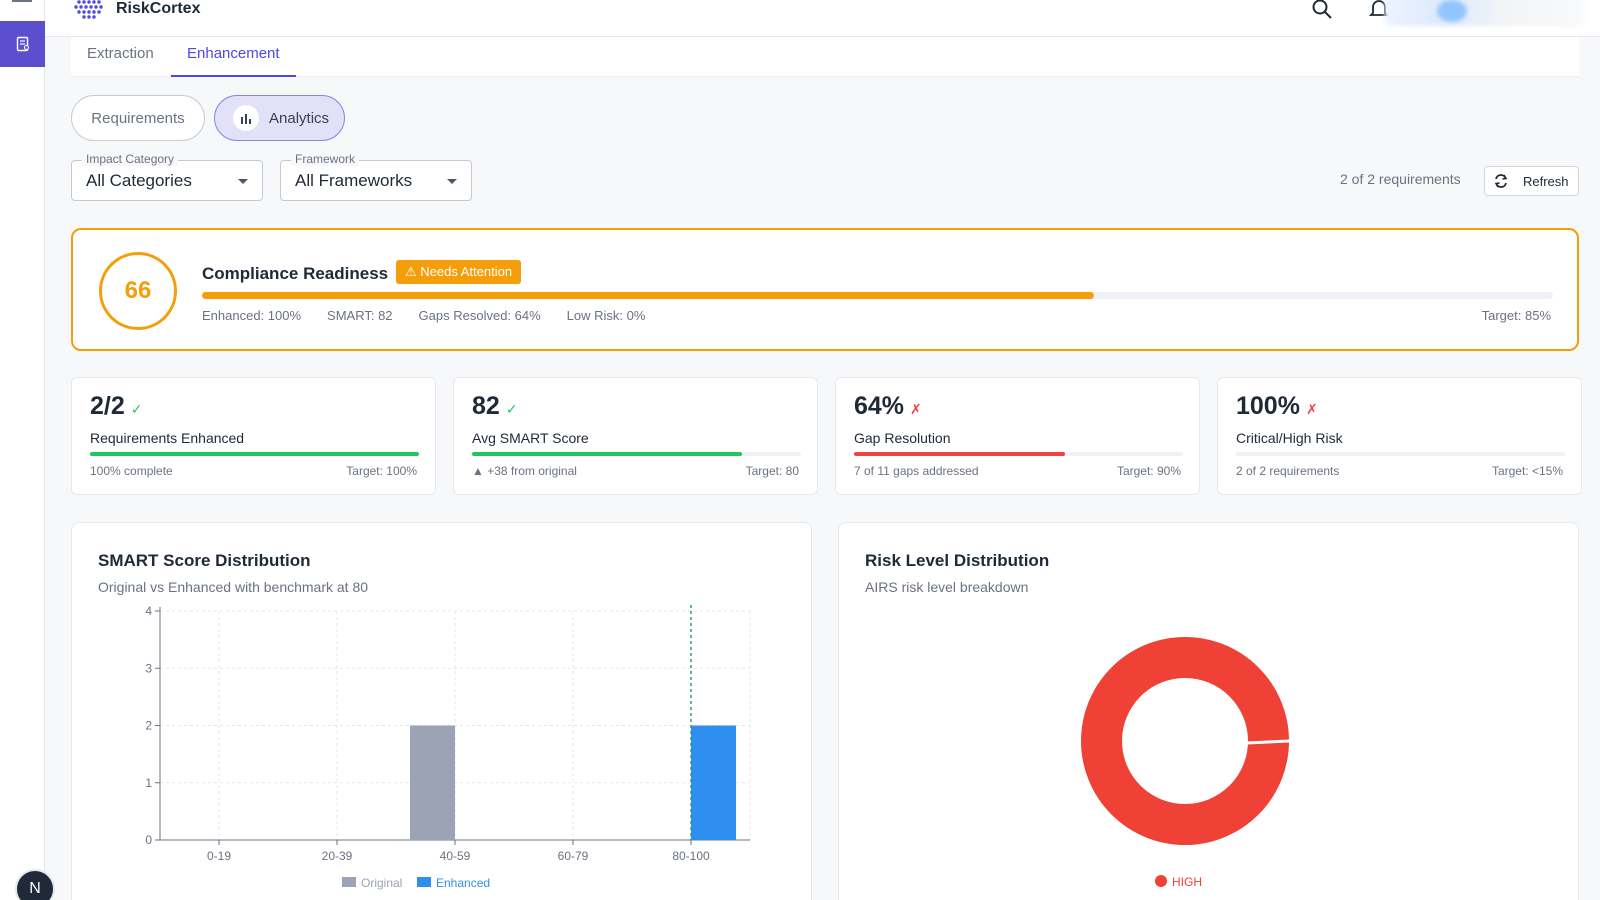 The image size is (1600, 900). What do you see at coordinates (354, 180) in the screenshot?
I see `framework-value: All Frameworks` at bounding box center [354, 180].